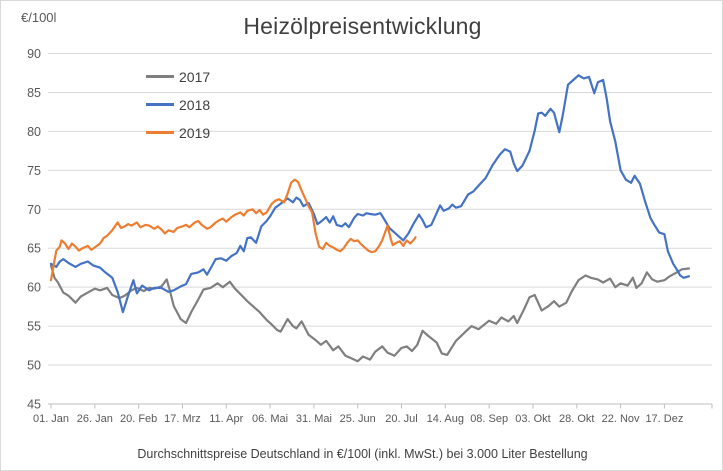  Describe the element at coordinates (226, 419) in the screenshot. I see `x-tick-label: 11. Apr` at that location.